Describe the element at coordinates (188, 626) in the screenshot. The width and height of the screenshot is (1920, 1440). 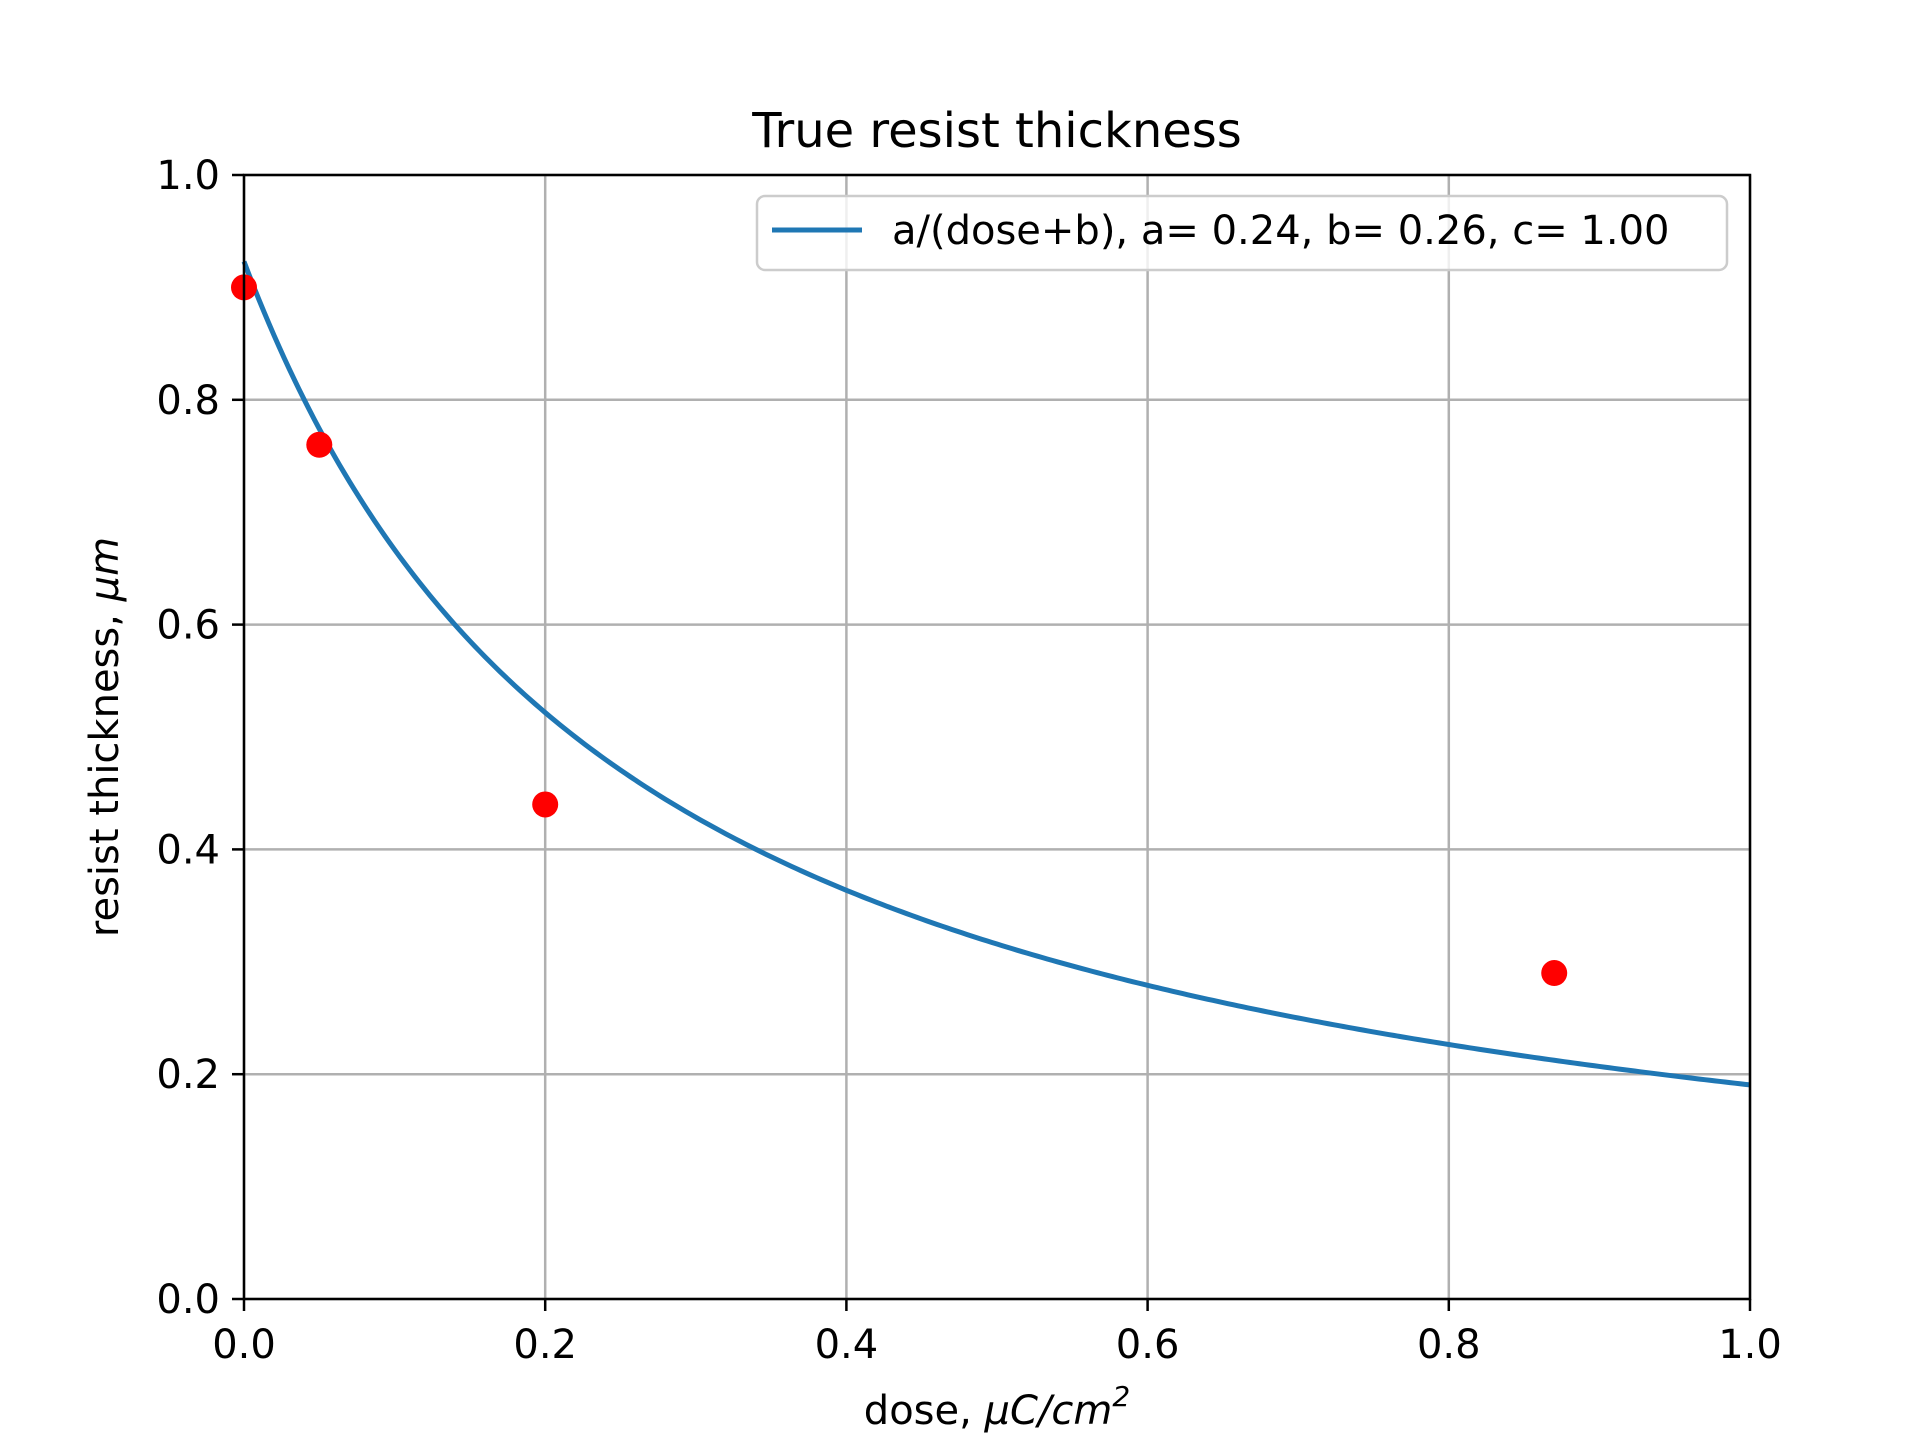
I see `y-tick-label: 0.6` at that location.